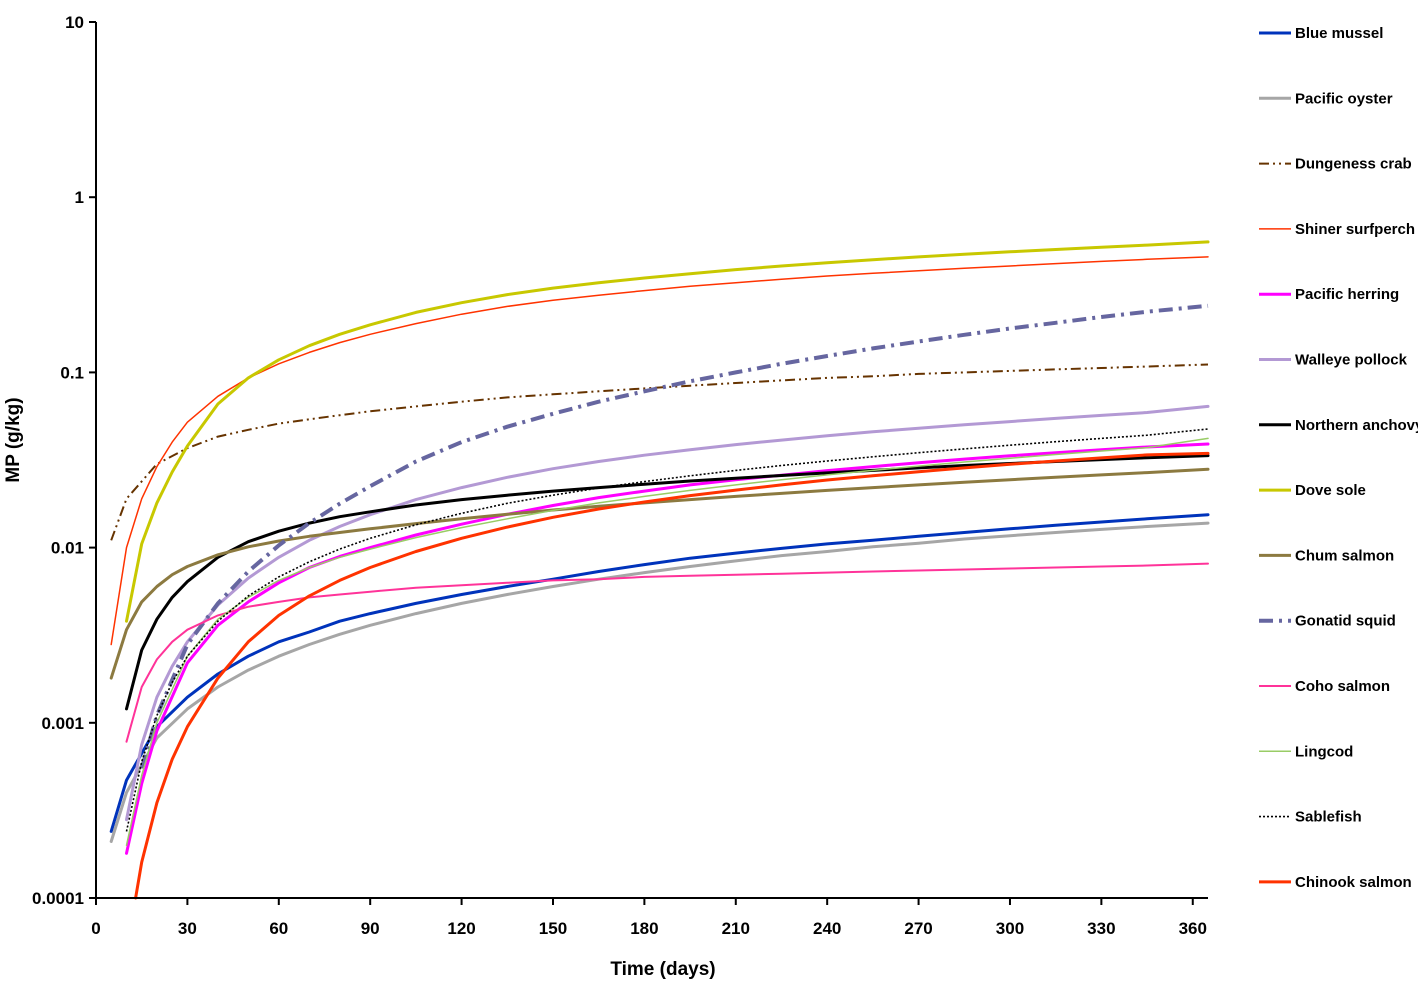 The height and width of the screenshot is (985, 1418). What do you see at coordinates (1342, 686) in the screenshot?
I see `legend-label: Coho salmon` at bounding box center [1342, 686].